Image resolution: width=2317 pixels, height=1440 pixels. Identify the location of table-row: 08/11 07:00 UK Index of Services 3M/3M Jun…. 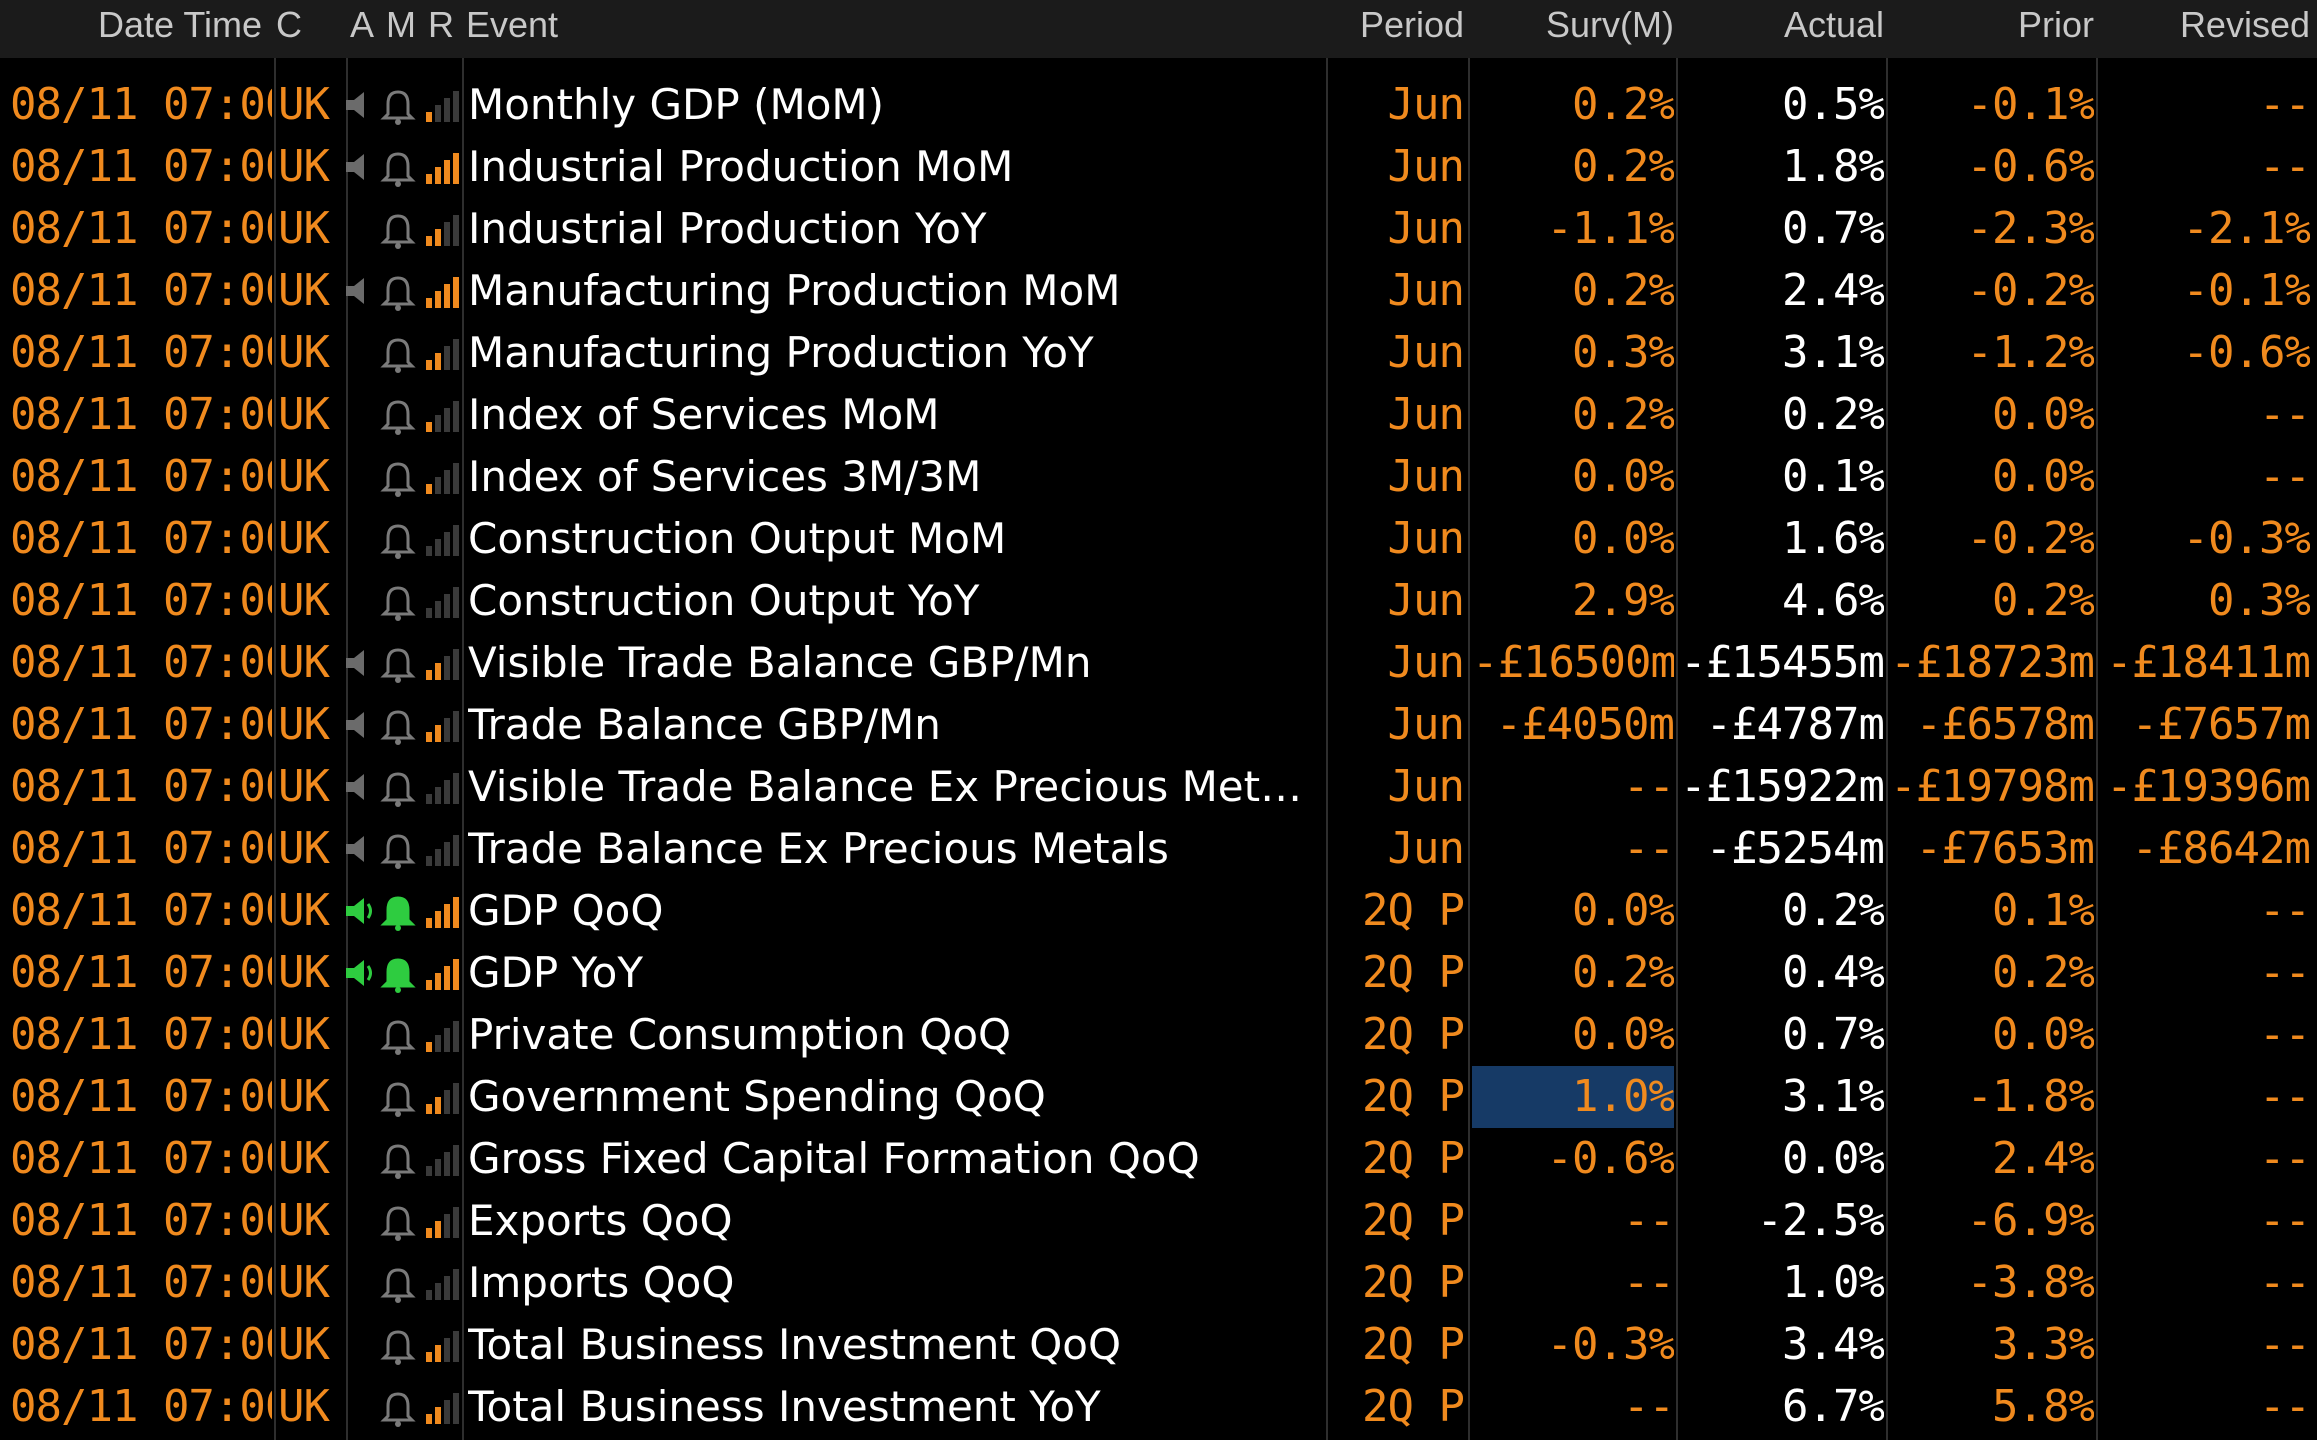
(1158, 477).